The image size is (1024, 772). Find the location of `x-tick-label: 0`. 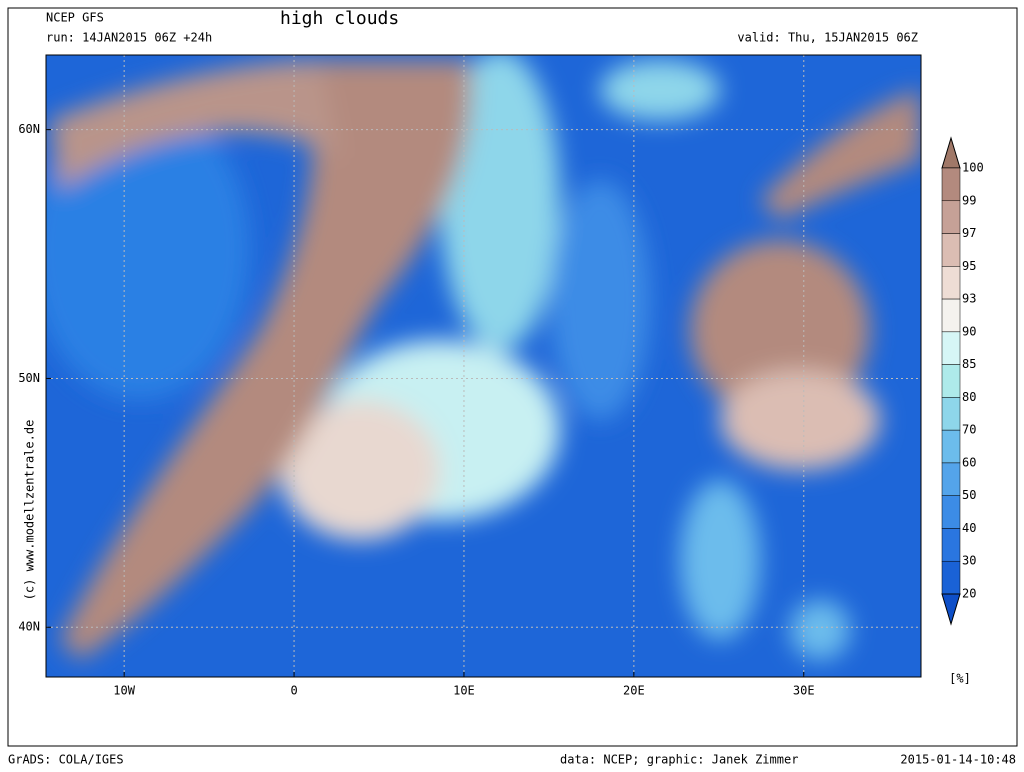

x-tick-label: 0 is located at coordinates (293, 691).